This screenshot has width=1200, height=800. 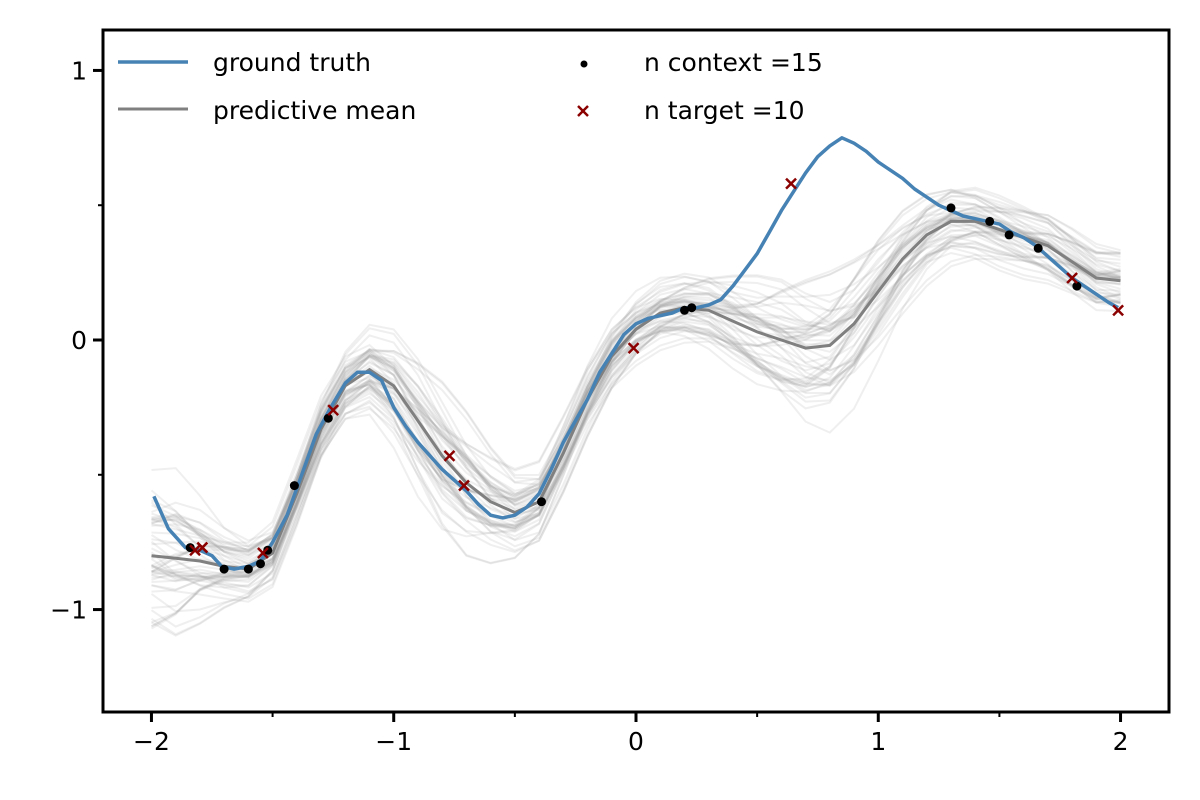 What do you see at coordinates (583, 111) in the screenshot?
I see `legend-swatch-target` at bounding box center [583, 111].